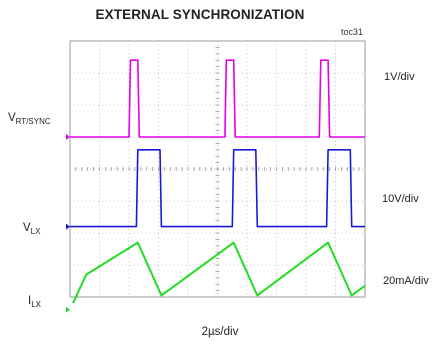 The height and width of the screenshot is (351, 435). Describe the element at coordinates (406, 281) in the screenshot. I see `ch3-scale-label: 20mA/div` at that location.